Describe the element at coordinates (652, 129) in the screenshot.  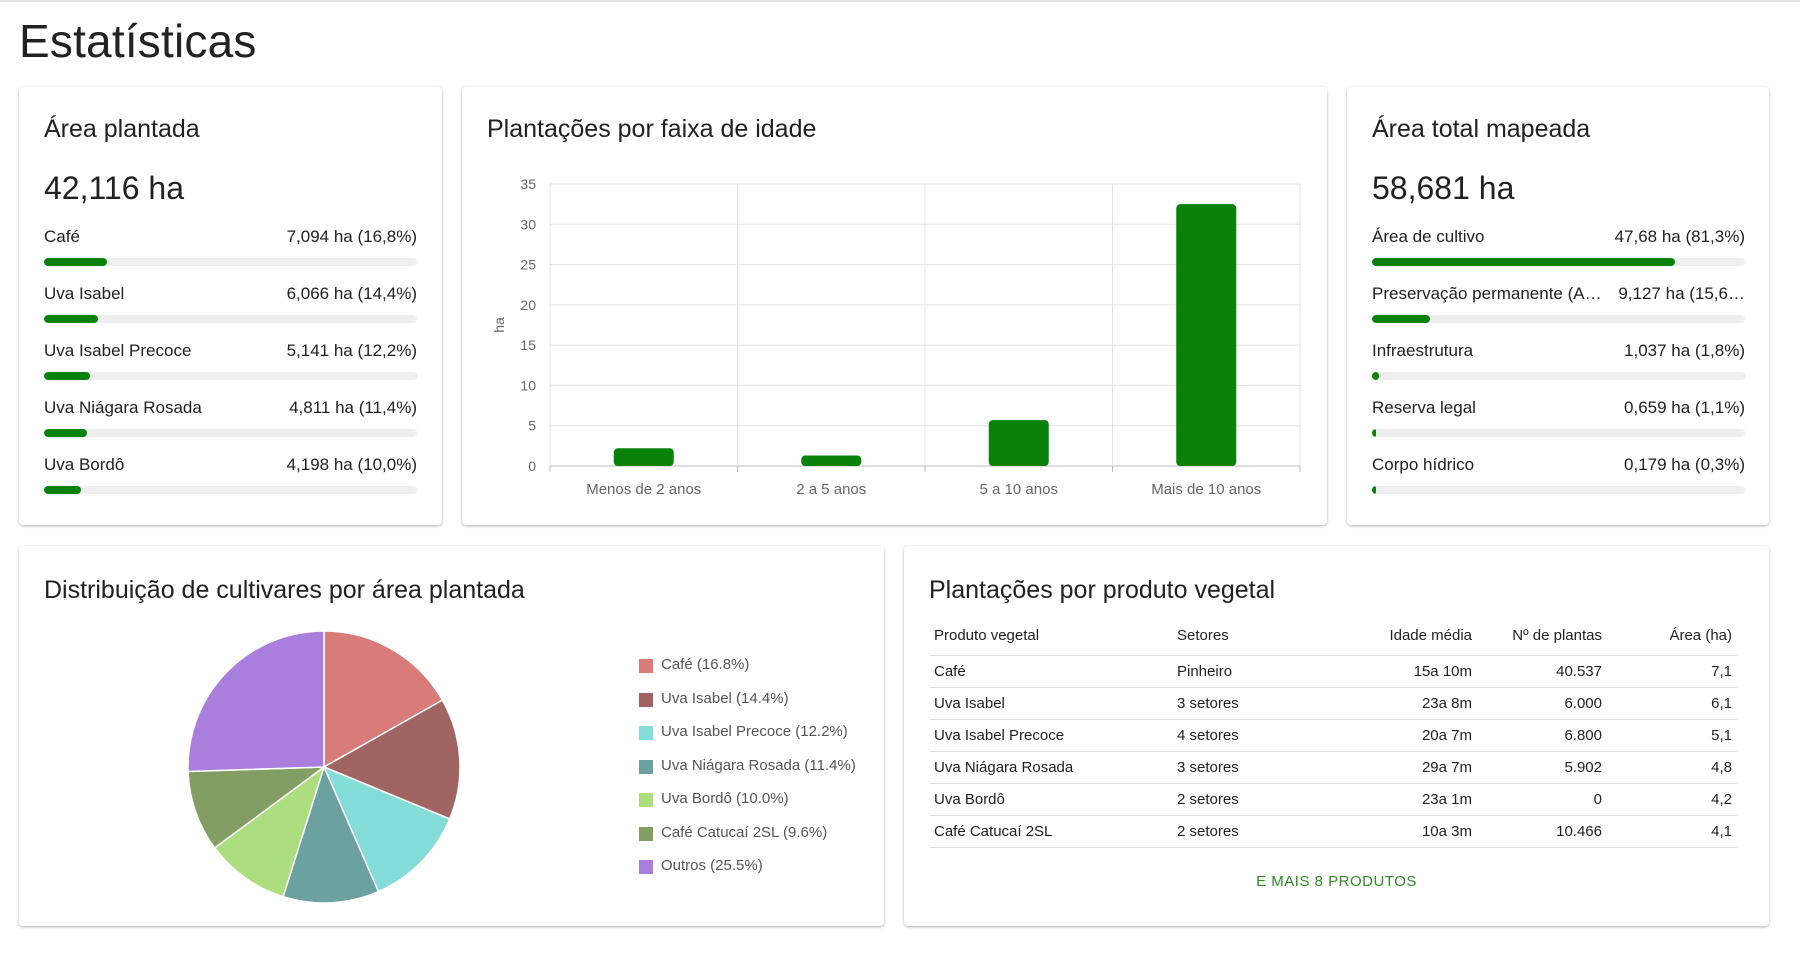
I see `card-title: Plantações por faixa de idade` at that location.